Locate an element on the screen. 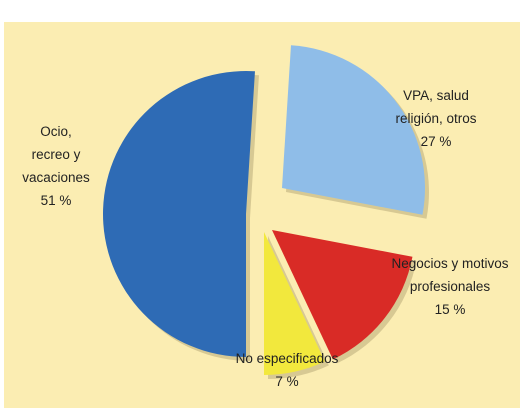  slice-label-vpa: VPA, salud religión, otros 27 % is located at coordinates (436, 118).